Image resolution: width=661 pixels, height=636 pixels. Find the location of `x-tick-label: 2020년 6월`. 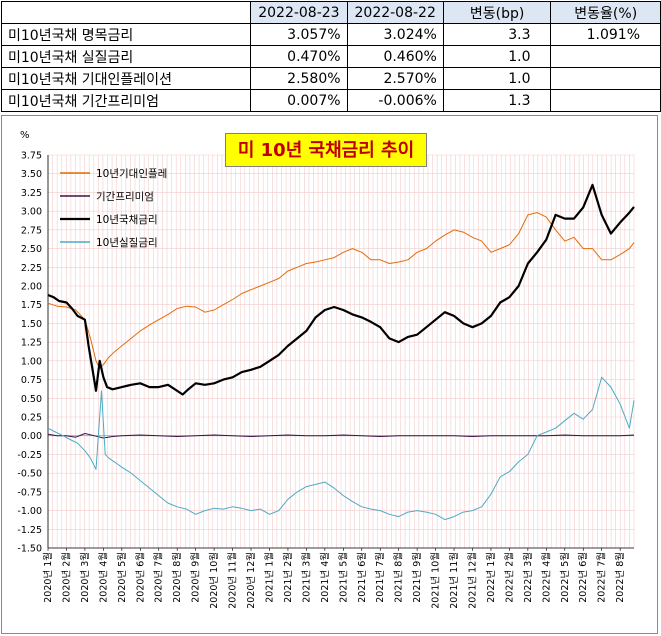

x-tick-label: 2020년 6월 is located at coordinates (140, 577).